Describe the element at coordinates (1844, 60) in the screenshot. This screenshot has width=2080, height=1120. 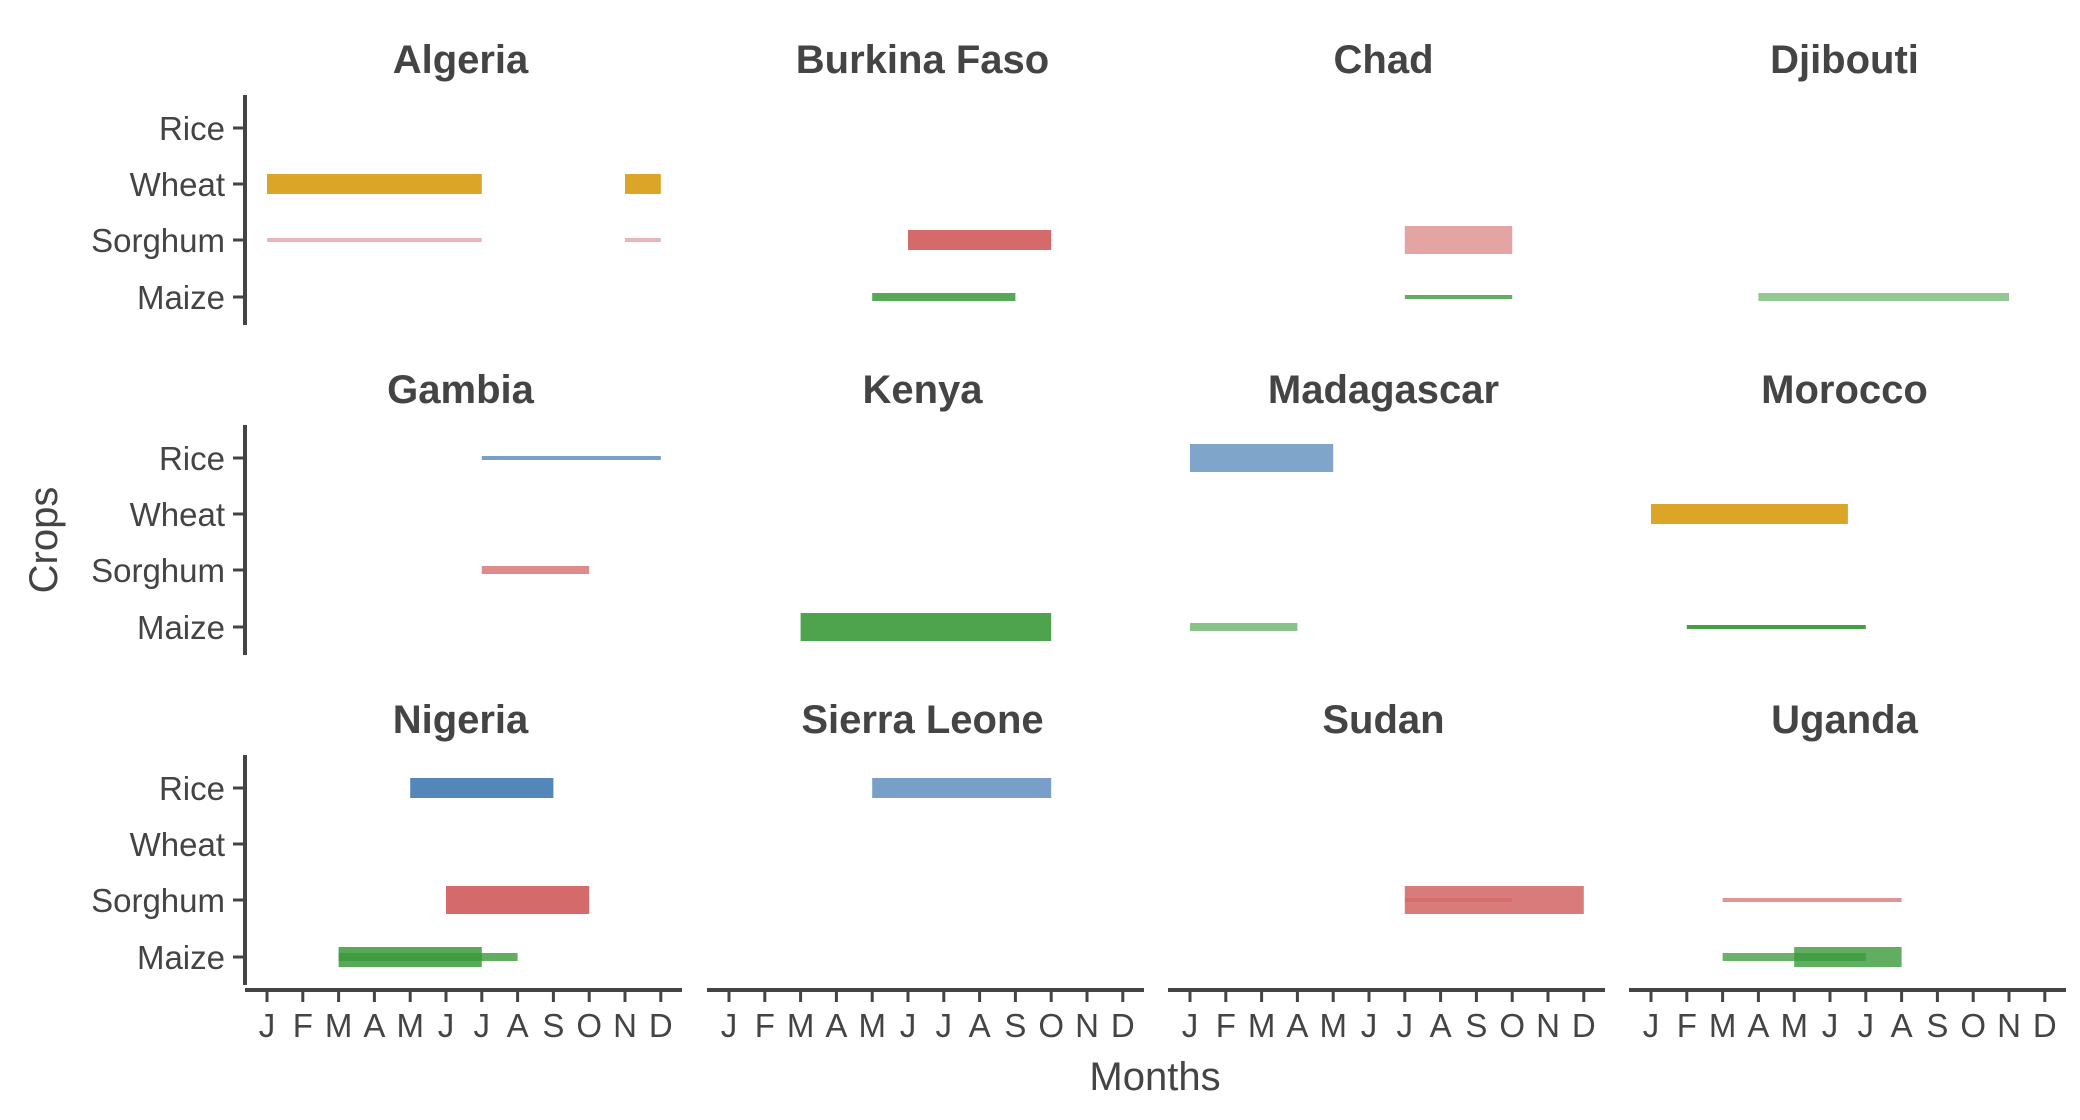
I see `panel-title: Djibouti` at that location.